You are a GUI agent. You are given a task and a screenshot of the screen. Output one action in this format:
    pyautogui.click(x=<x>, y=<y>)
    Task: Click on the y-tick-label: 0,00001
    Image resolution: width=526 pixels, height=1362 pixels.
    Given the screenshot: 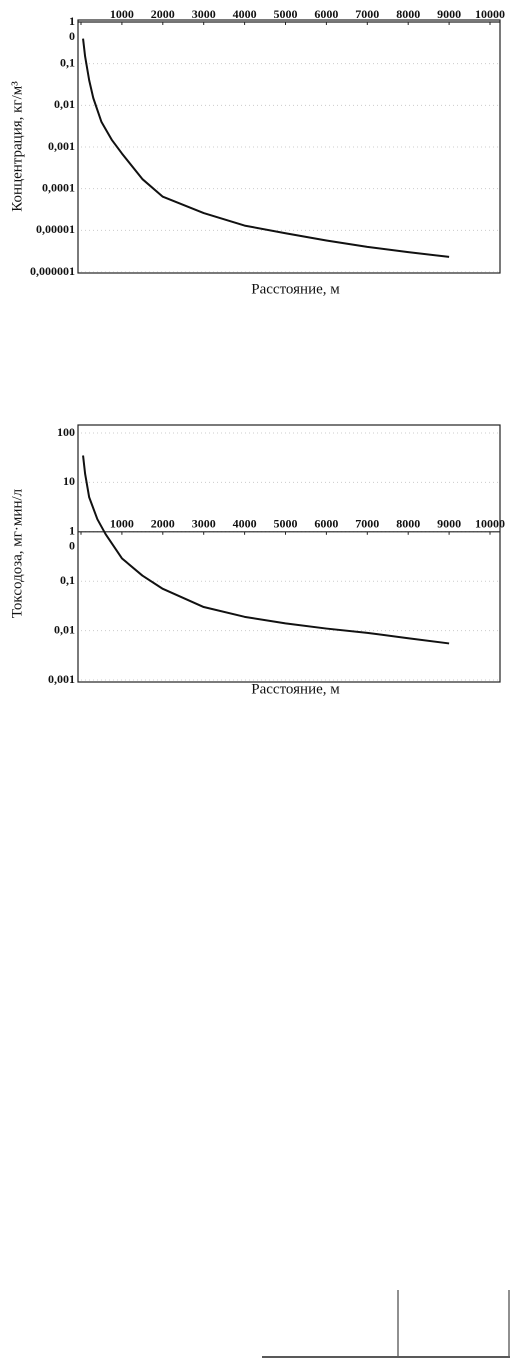 What is the action you would take?
    pyautogui.click(x=55, y=229)
    